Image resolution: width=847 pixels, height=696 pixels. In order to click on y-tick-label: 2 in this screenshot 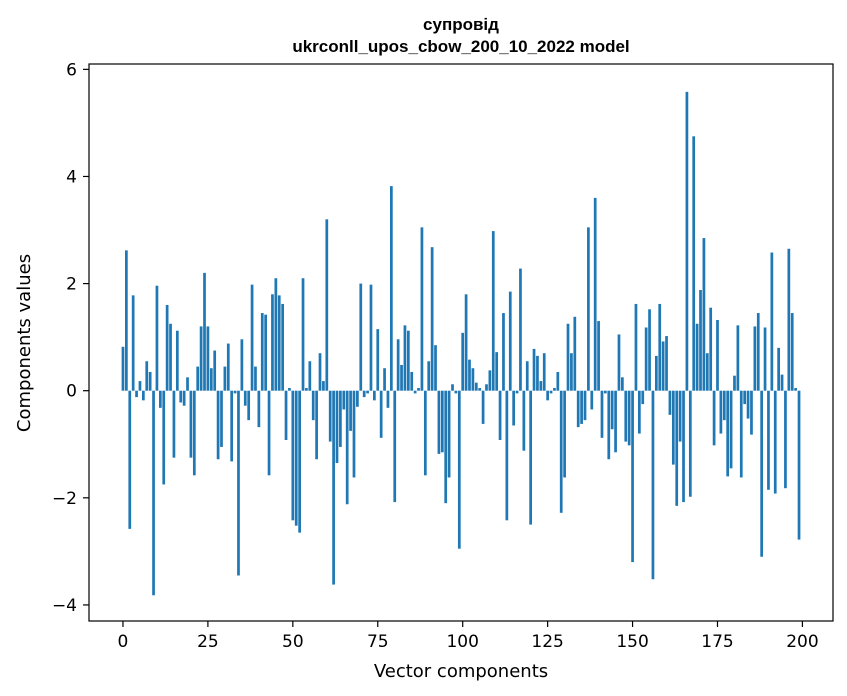, I will do `click(71, 285)`.